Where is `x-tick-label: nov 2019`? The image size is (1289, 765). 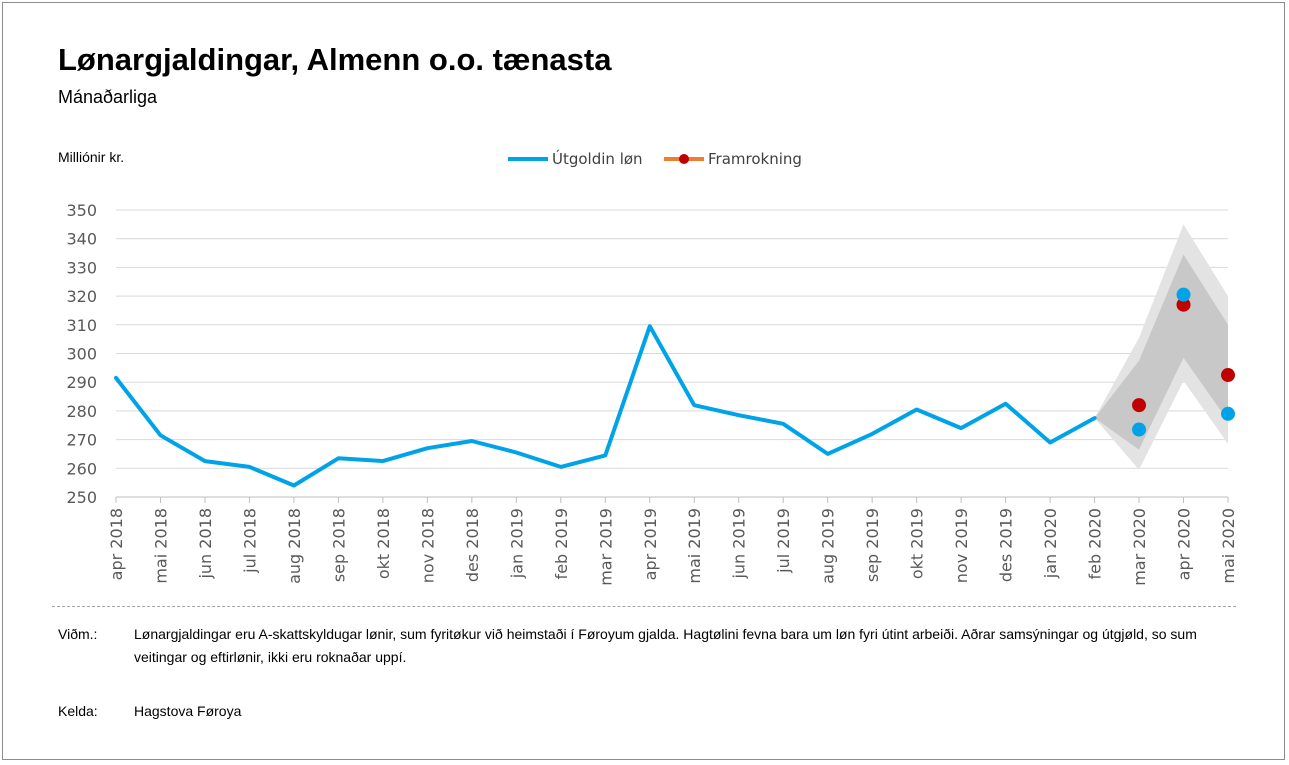 x-tick-label: nov 2019 is located at coordinates (961, 545).